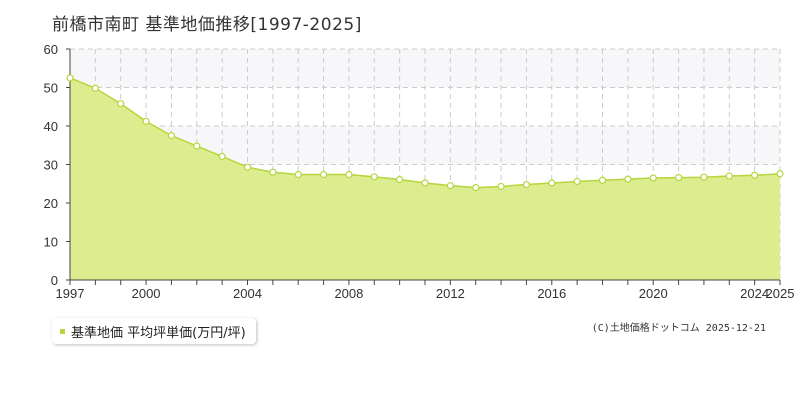  What do you see at coordinates (146, 293) in the screenshot?
I see `x-tick-label: 2000` at bounding box center [146, 293].